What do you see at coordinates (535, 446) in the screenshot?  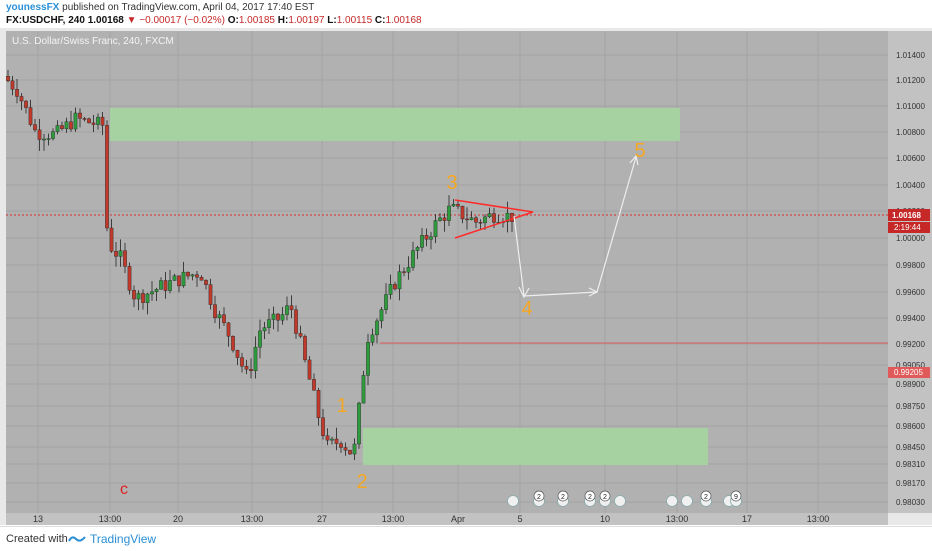 I see `demand-zone` at bounding box center [535, 446].